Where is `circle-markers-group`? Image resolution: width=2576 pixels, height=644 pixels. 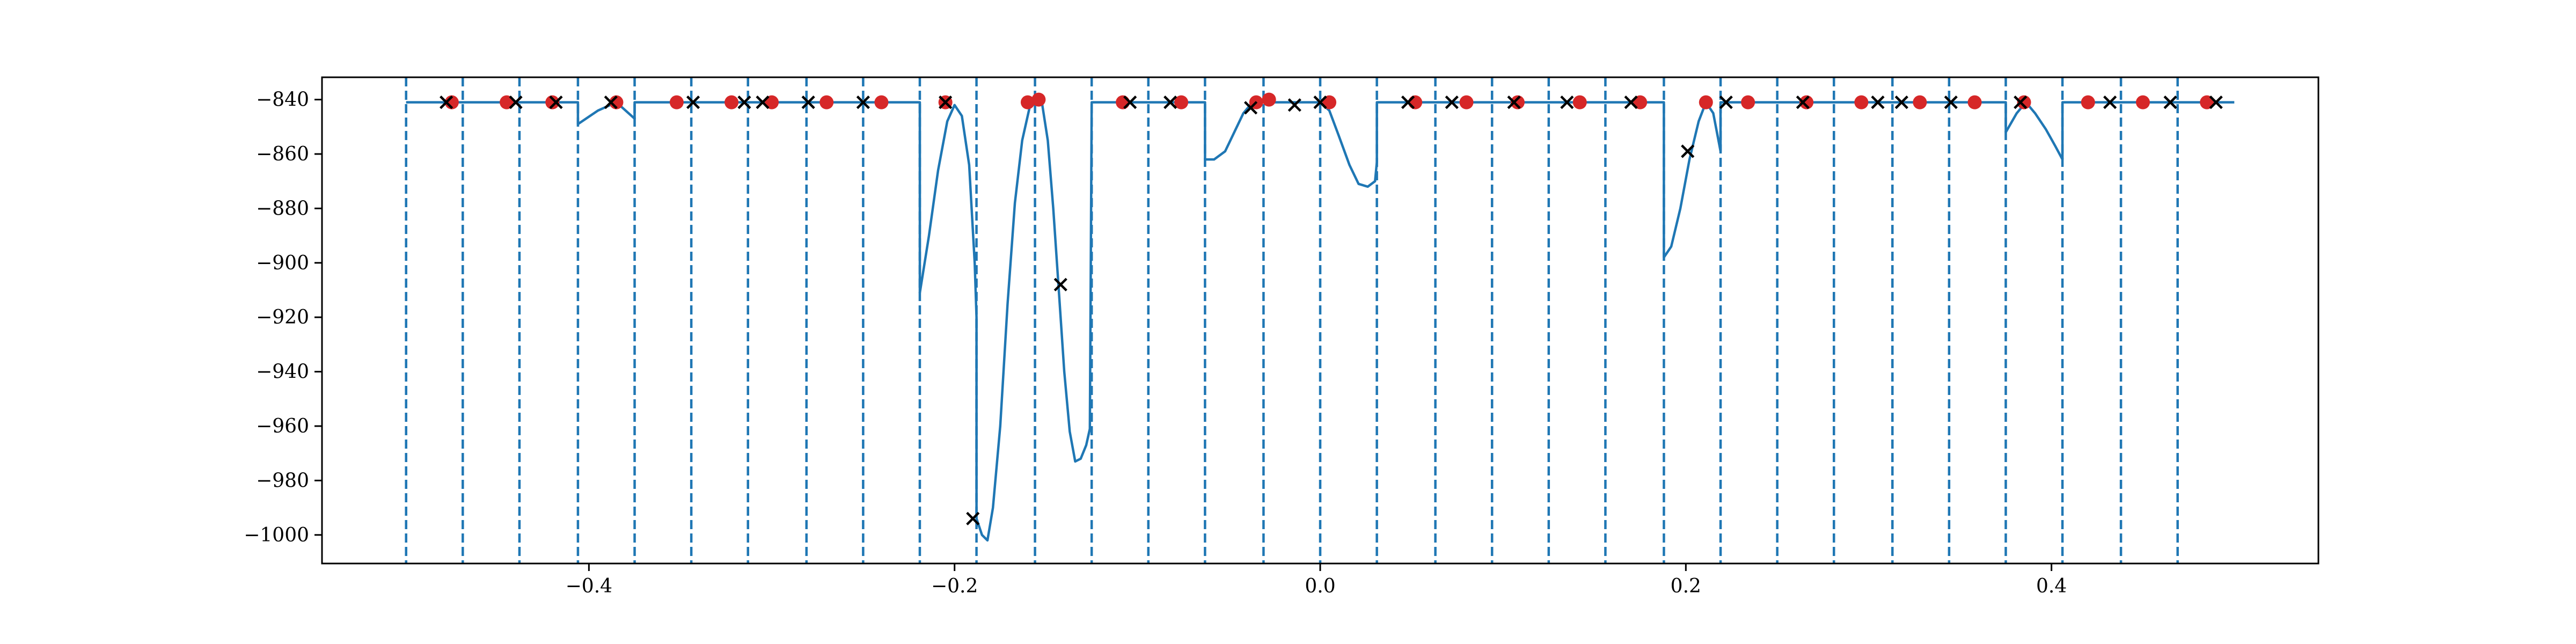 circle-markers-group is located at coordinates (1329, 100).